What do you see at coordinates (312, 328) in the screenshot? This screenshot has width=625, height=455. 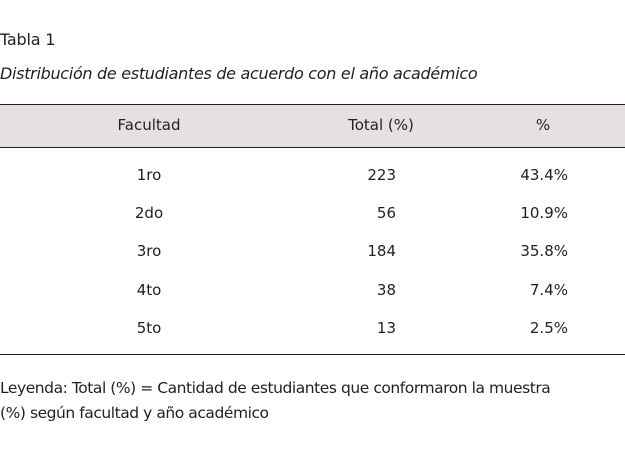 I see `table-row: 5to 13 2.5%` at bounding box center [312, 328].